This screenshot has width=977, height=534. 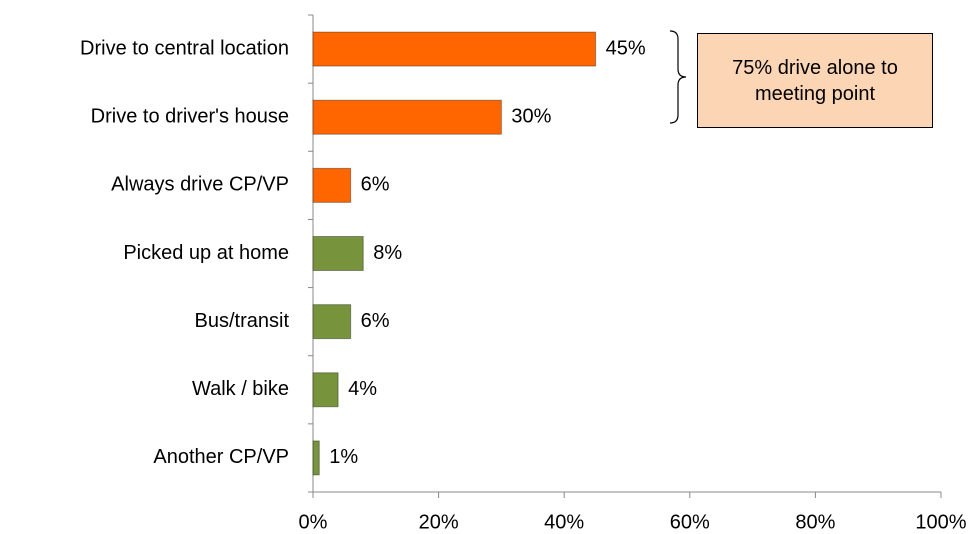 What do you see at coordinates (313, 522) in the screenshot?
I see `x-tick-label: 0%` at bounding box center [313, 522].